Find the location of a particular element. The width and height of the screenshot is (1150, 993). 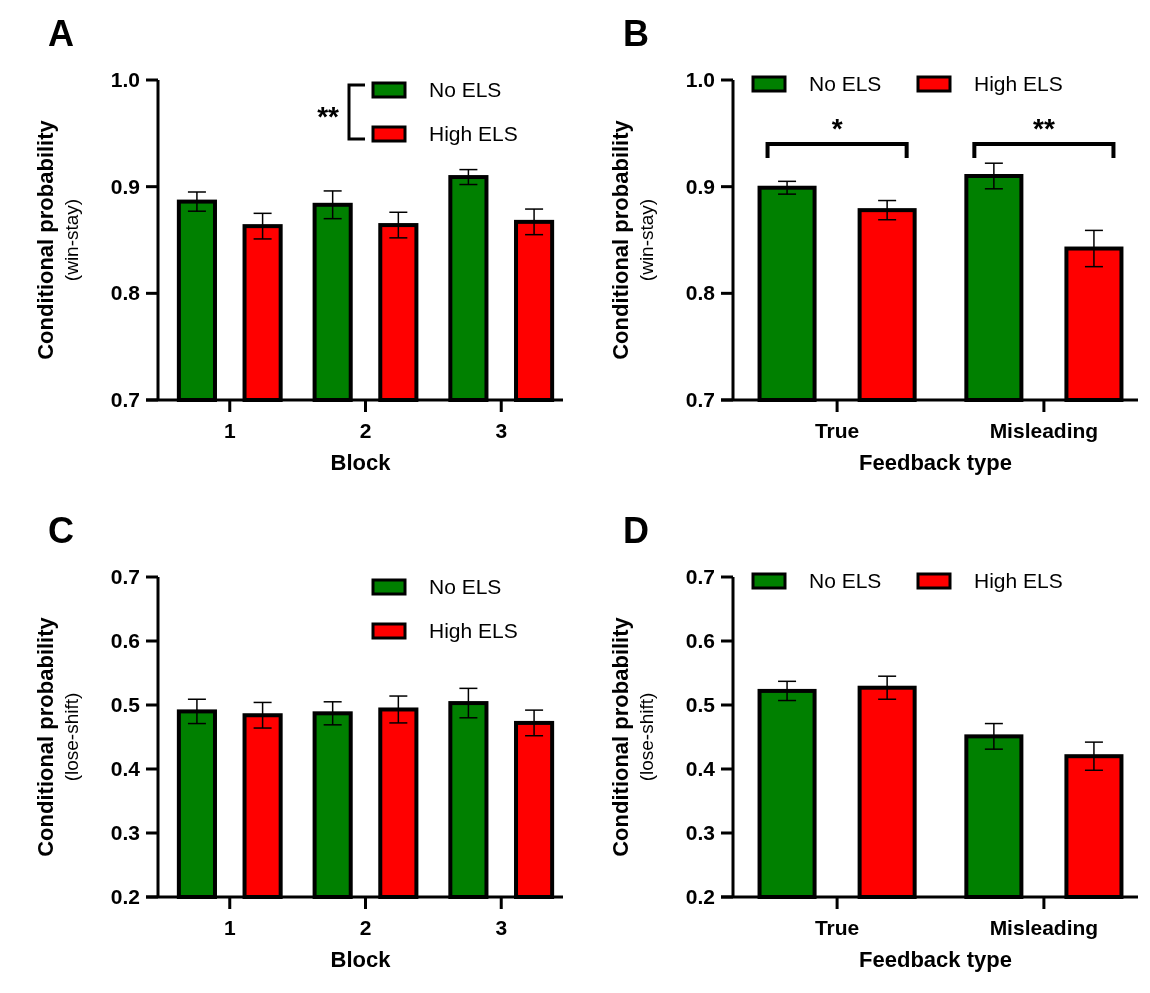

chart-title: A is located at coordinates (61, 33).